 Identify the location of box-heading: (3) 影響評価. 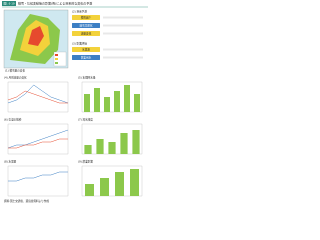
(79, 44).